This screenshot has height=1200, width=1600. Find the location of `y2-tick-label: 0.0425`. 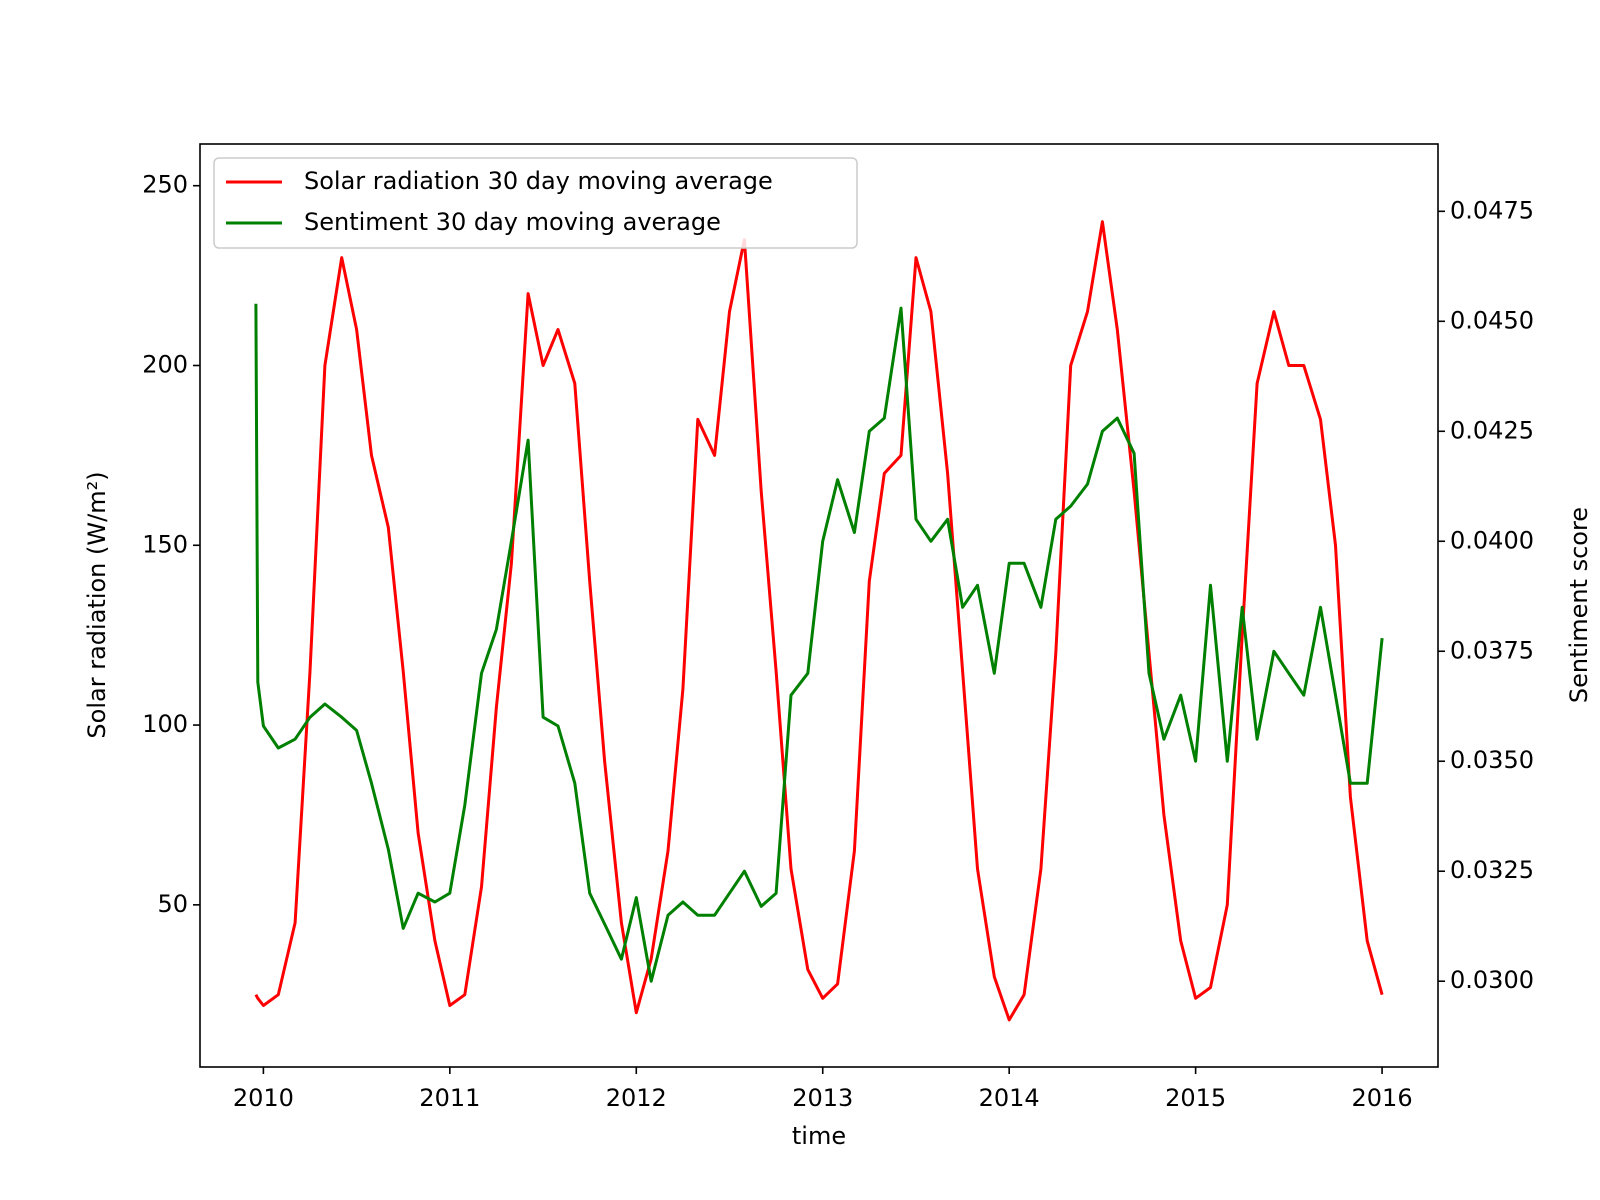

y2-tick-label: 0.0425 is located at coordinates (1492, 430).